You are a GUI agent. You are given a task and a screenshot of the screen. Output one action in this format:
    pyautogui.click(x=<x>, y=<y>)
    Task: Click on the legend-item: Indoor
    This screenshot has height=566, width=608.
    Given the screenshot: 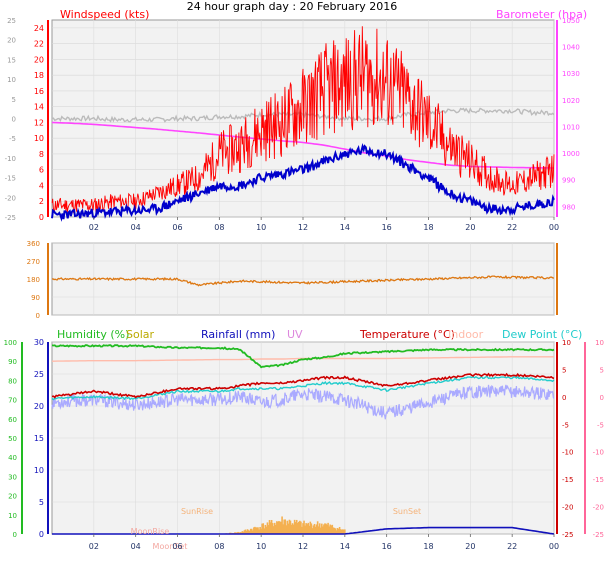 What is the action you would take?
    pyautogui.click(x=466, y=334)
    